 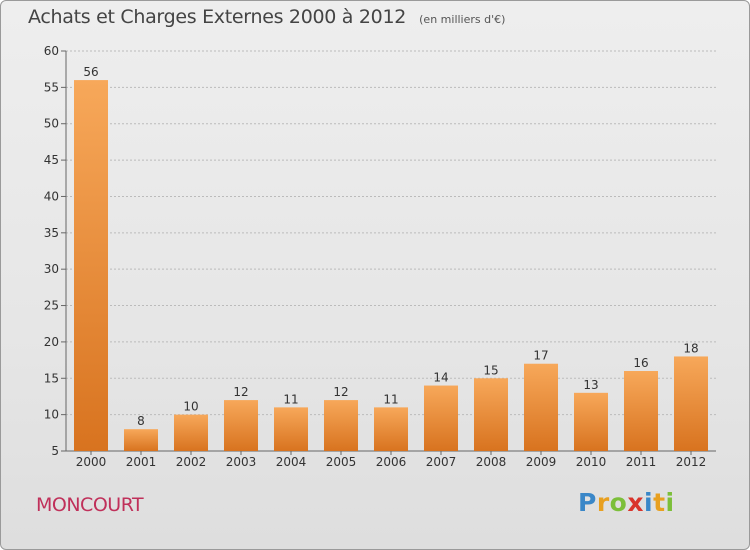 What do you see at coordinates (241, 462) in the screenshot?
I see `x-tick-label: 2003` at bounding box center [241, 462].